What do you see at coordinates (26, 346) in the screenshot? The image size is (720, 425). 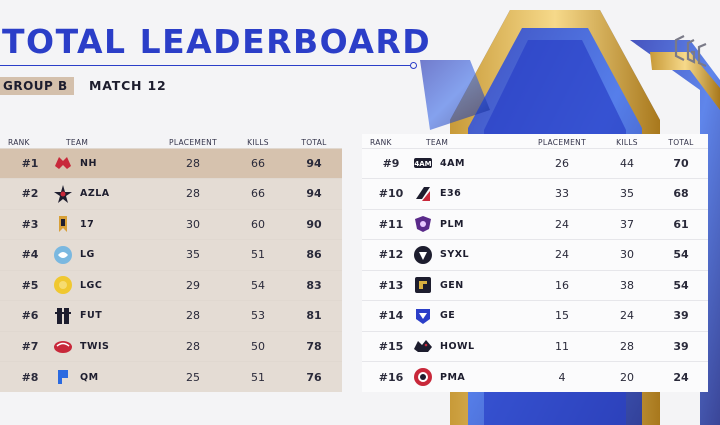 I see `rank-cell: #7` at bounding box center [26, 346].